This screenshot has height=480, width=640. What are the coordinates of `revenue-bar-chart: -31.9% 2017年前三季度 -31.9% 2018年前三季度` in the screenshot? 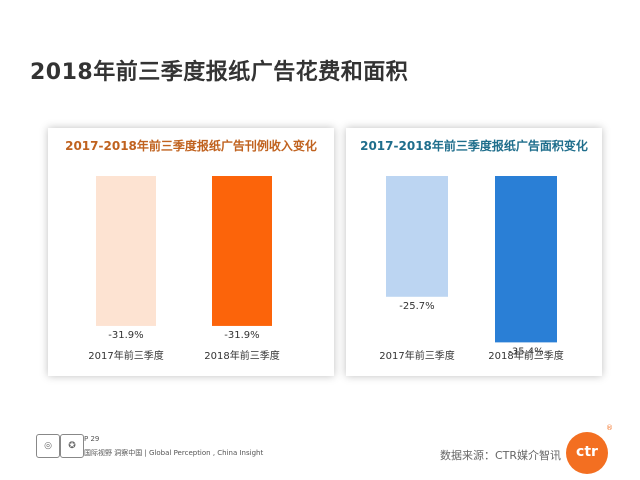 It's located at (184, 269).